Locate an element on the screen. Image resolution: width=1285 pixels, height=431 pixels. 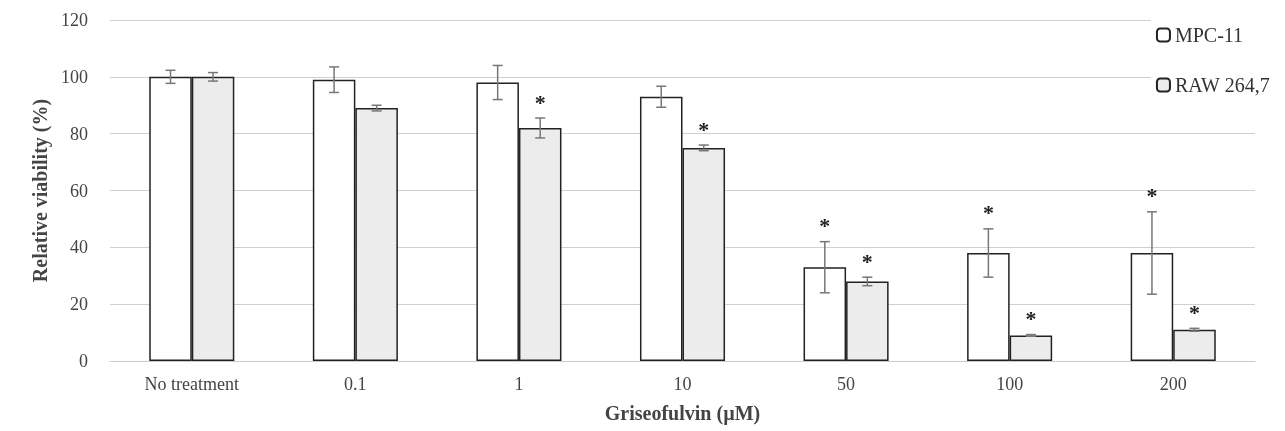
y-axis-title: Relative viability (%) is located at coordinates (40, 190).